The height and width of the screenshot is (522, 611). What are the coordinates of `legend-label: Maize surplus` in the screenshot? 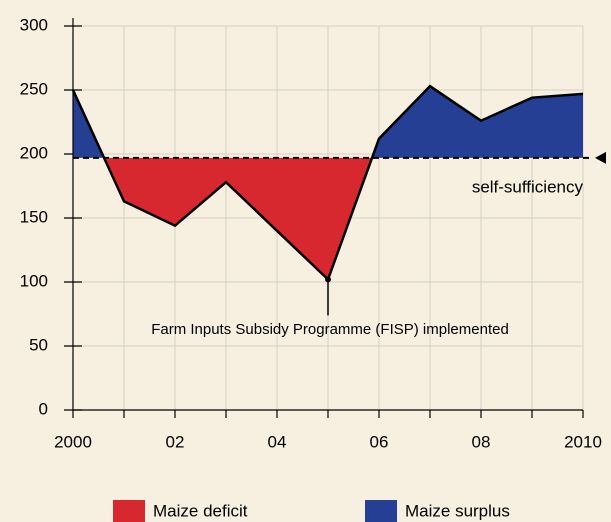 It's located at (457, 510).